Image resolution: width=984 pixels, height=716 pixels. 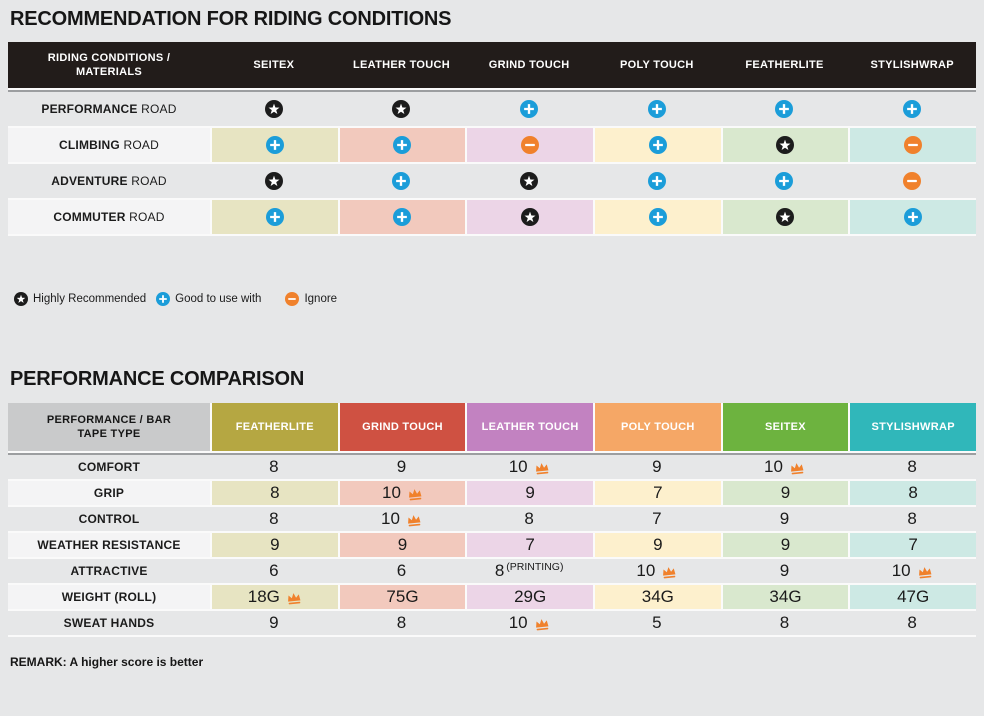 I want to click on row-label: SWEAT HANDS, so click(x=109, y=623).